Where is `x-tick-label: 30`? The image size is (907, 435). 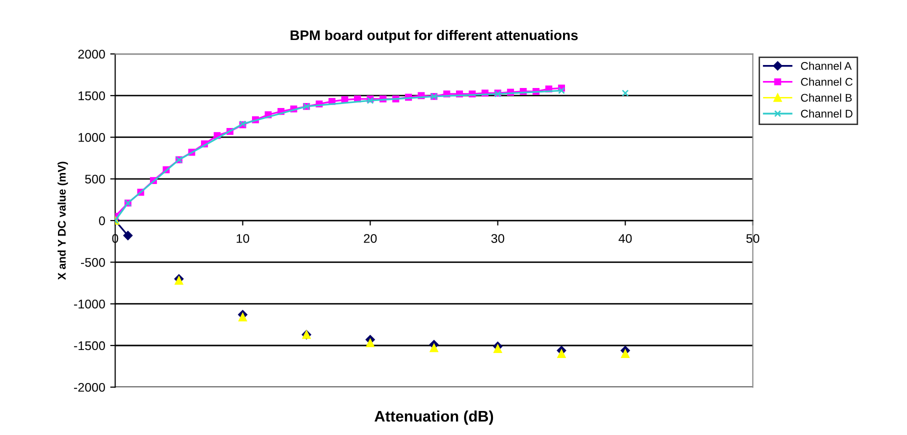 x-tick-label: 30 is located at coordinates (497, 238).